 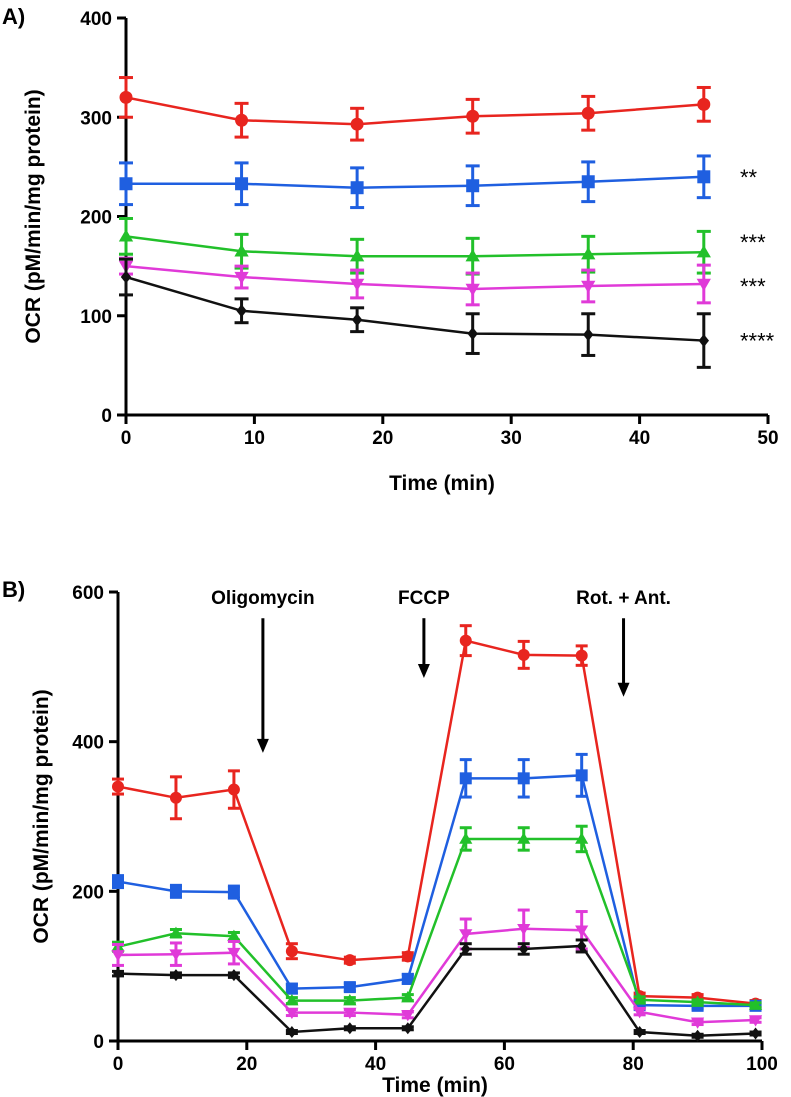 What do you see at coordinates (633, 1064) in the screenshot?
I see `x-tick-label: 80` at bounding box center [633, 1064].